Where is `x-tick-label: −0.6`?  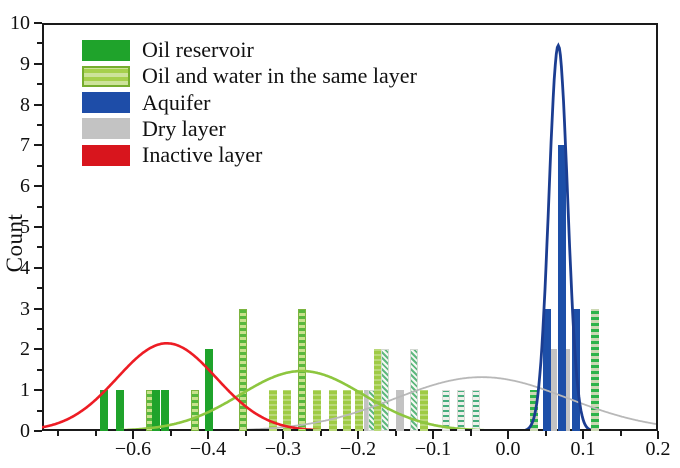 x-tick-label: −0.6 is located at coordinates (133, 449).